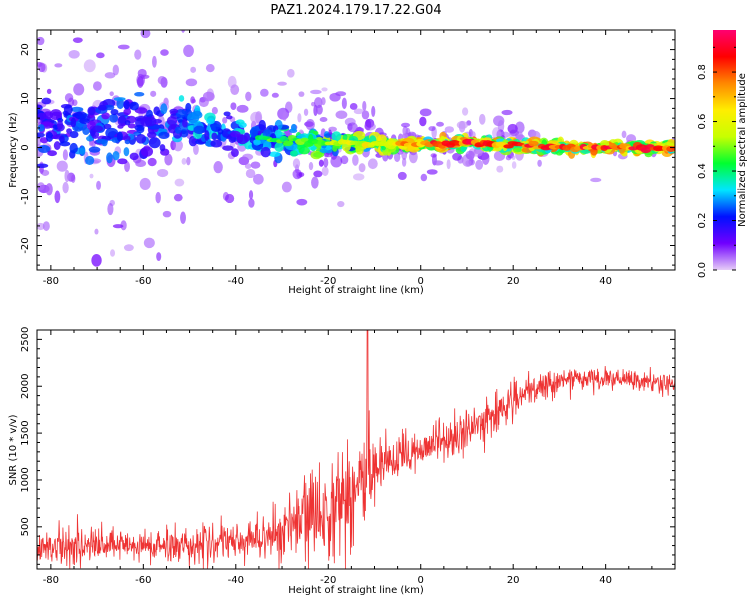 Image resolution: width=750 pixels, height=600 pixels. Describe the element at coordinates (236, 580) in the screenshot. I see `x-tick-label: -40` at that location.